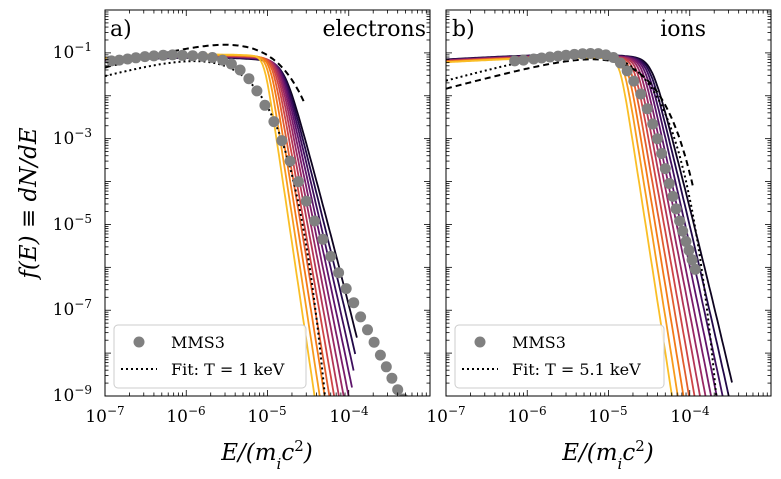 The width and height of the screenshot is (781, 479). What do you see at coordinates (72, 394) in the screenshot?
I see `y-tick-label: 10⁻⁹` at bounding box center [72, 394].